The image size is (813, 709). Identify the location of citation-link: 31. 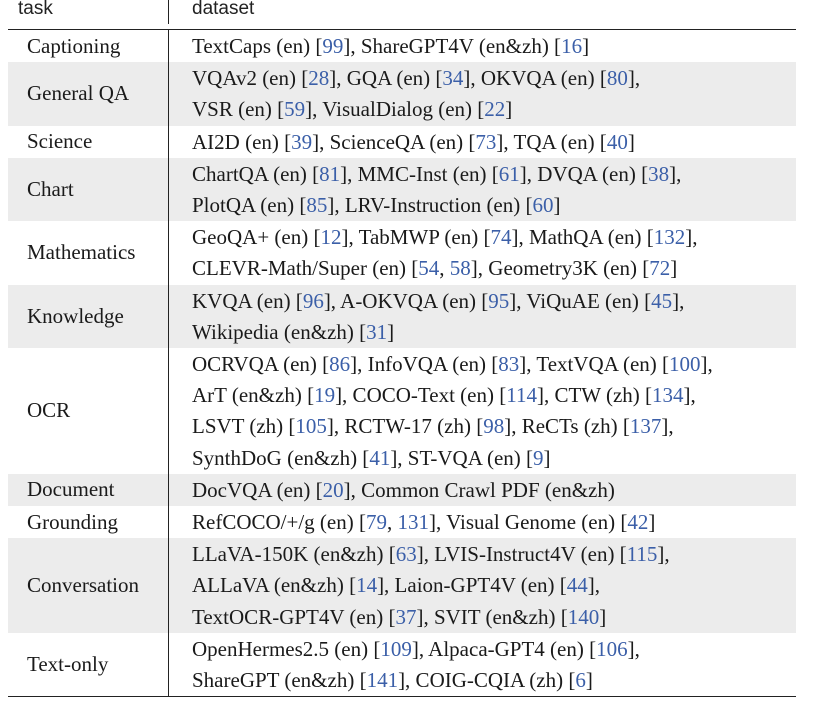
(377, 331).